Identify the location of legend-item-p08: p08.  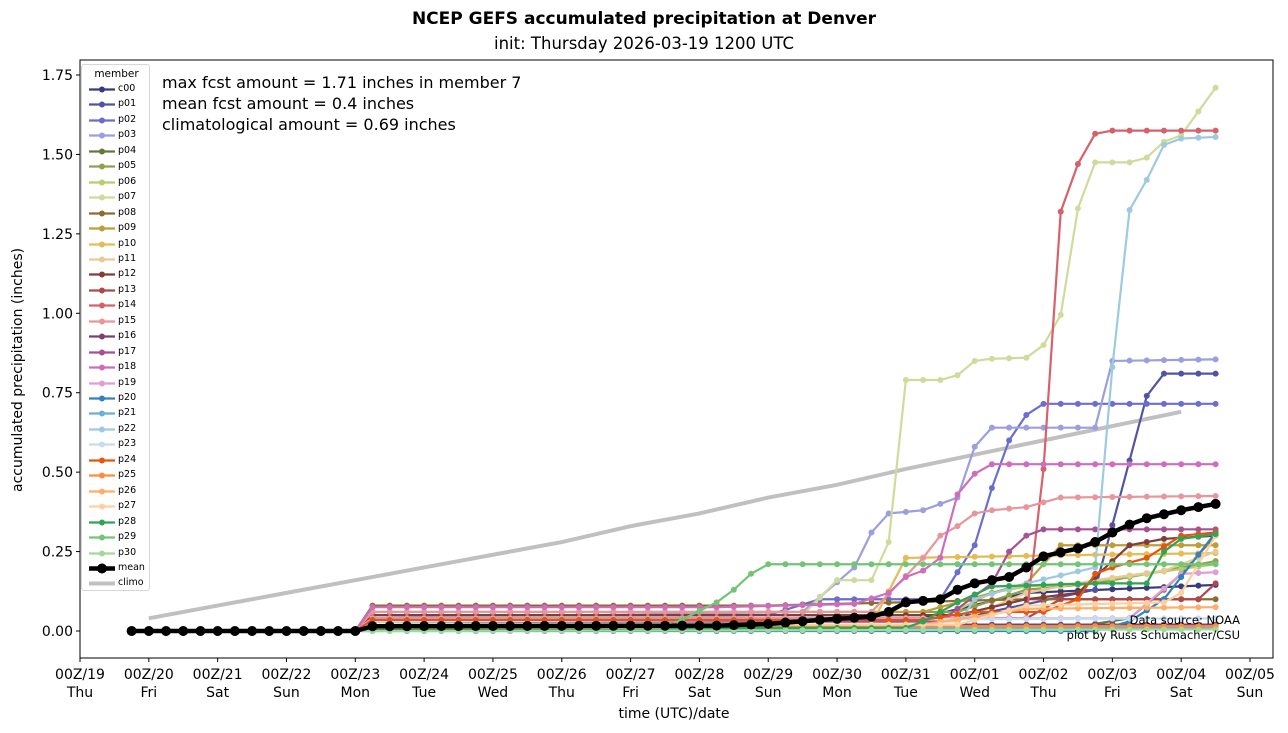
(117, 213).